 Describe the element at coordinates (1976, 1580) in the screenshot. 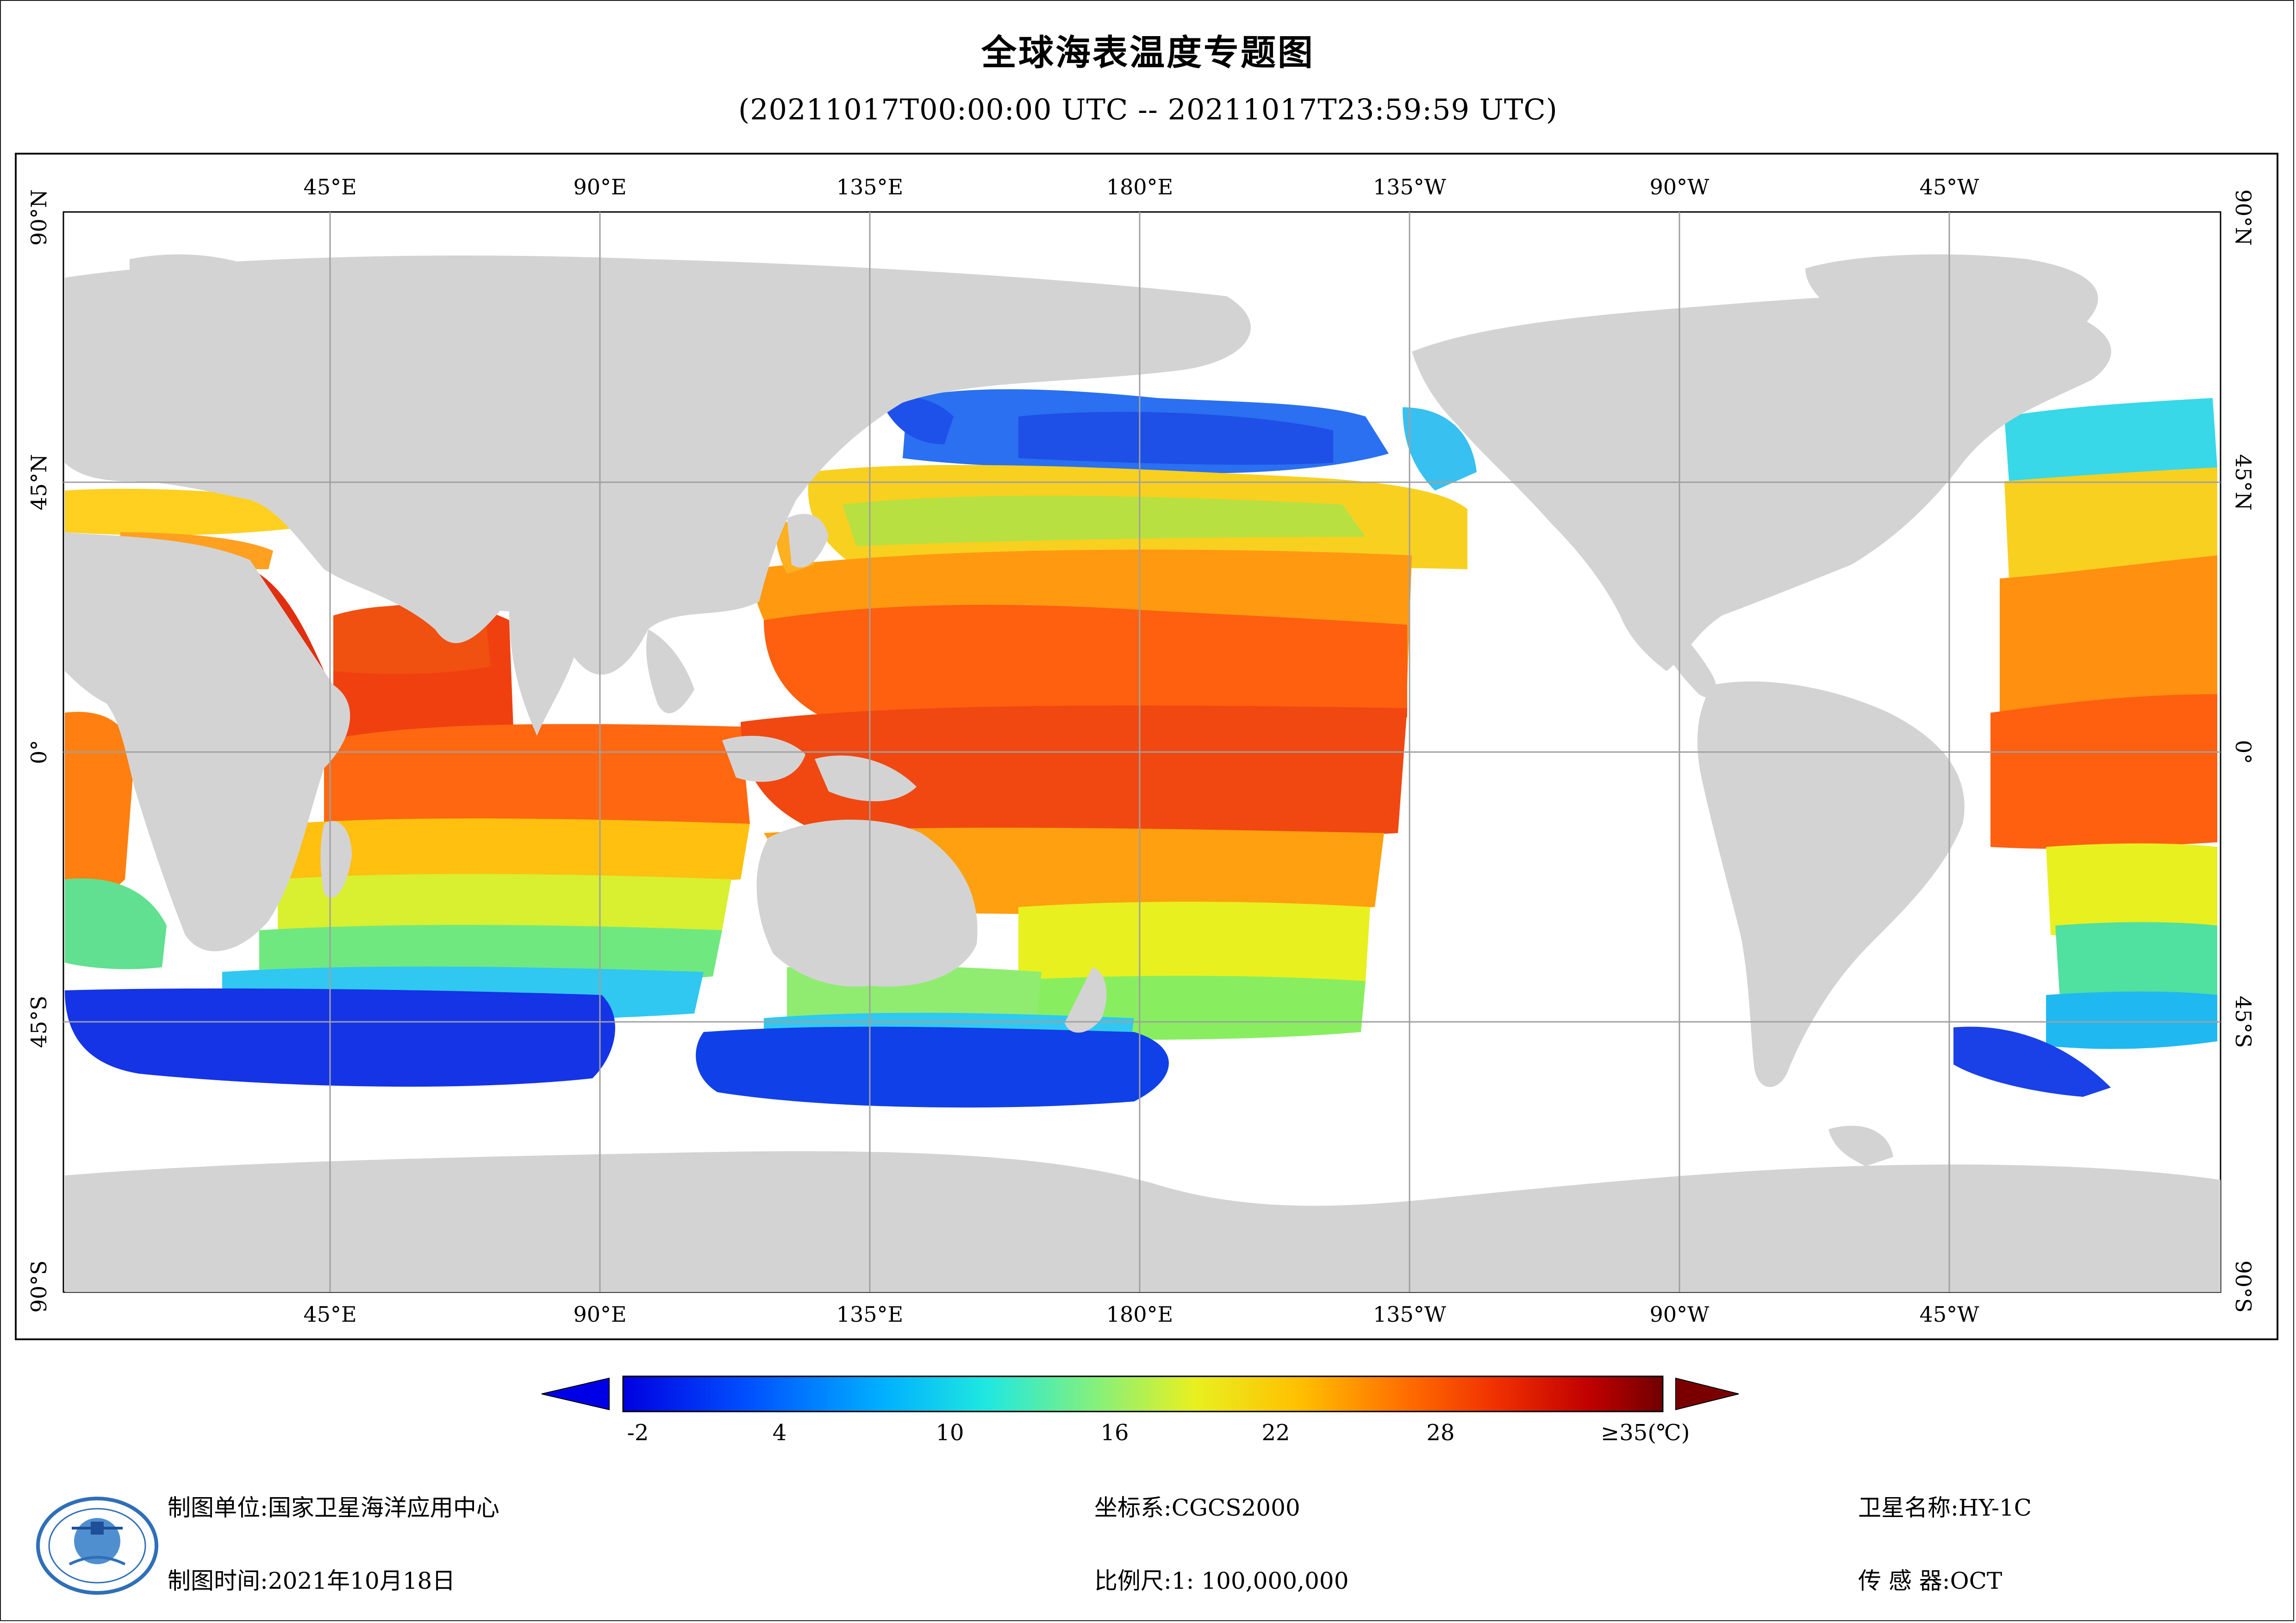

I see `footer-sensor-value: OCT` at that location.